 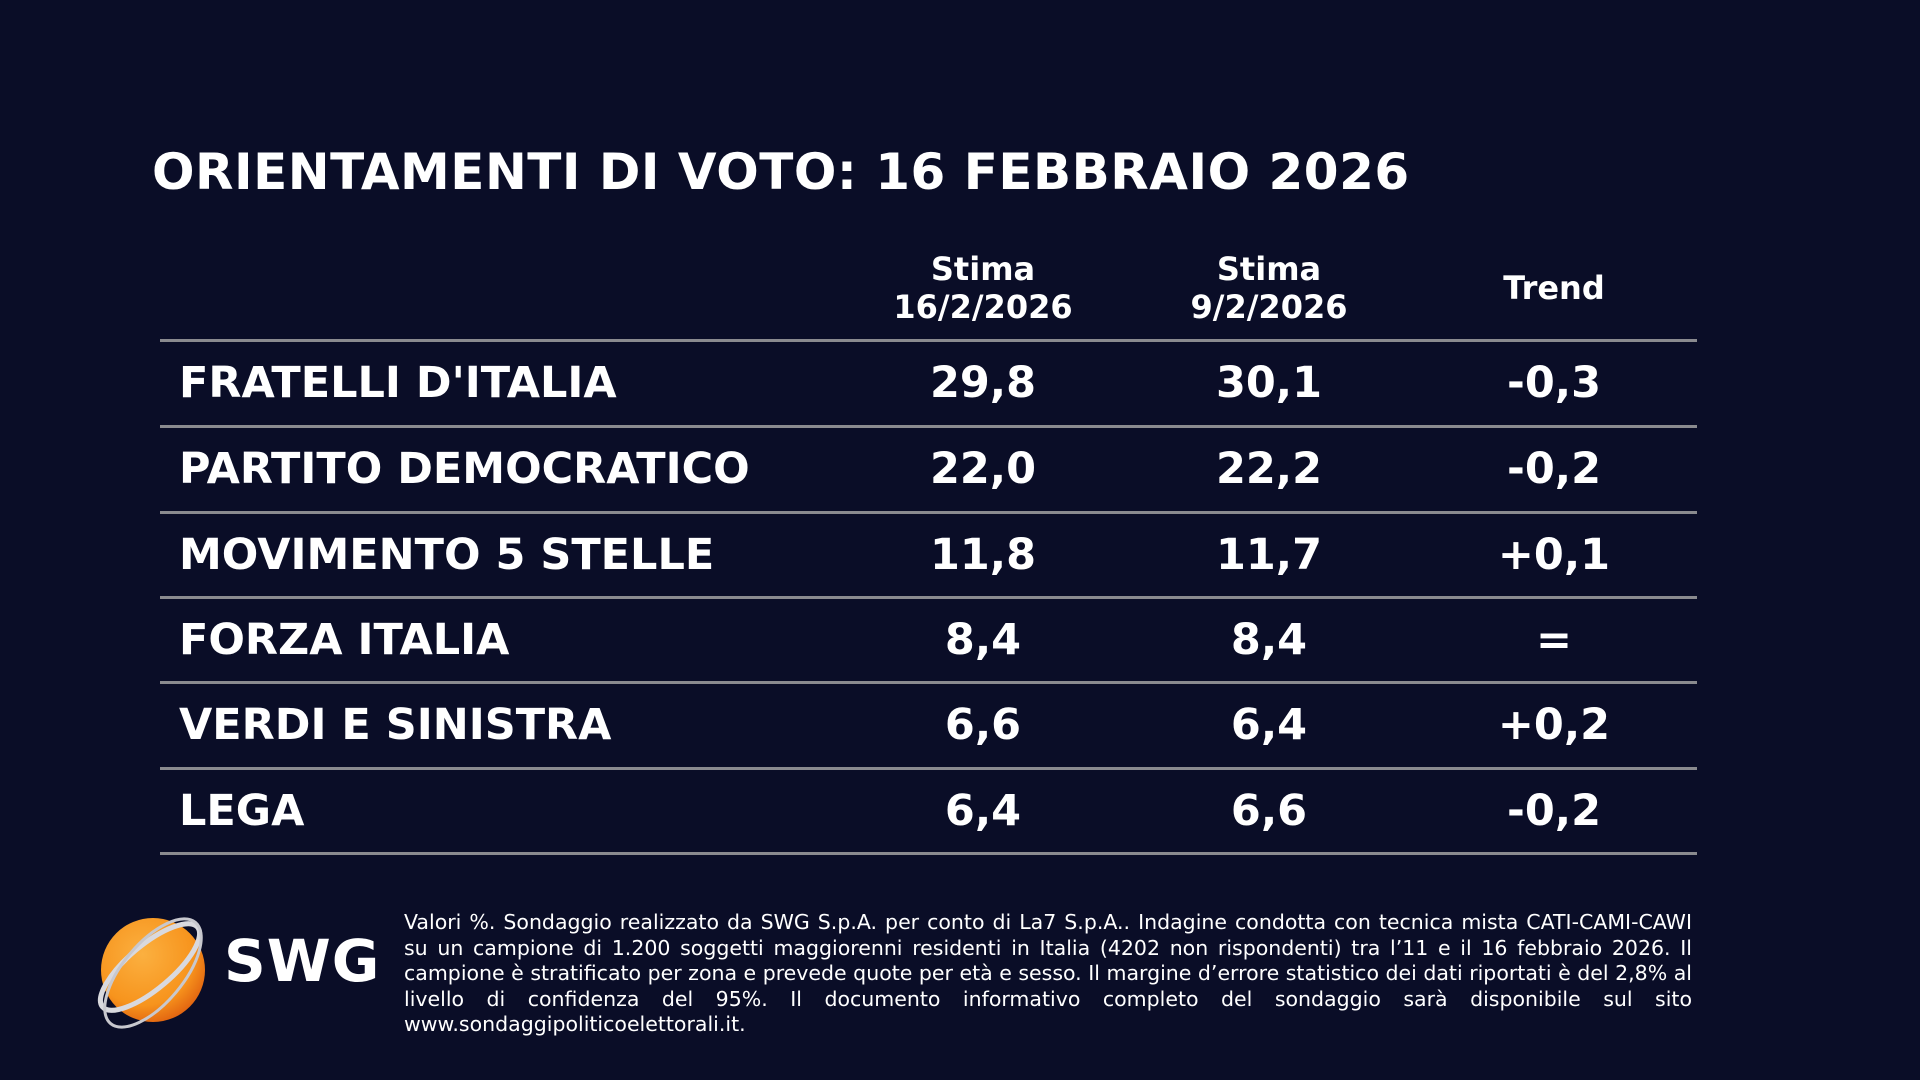 I want to click on current-estimate: 29,8, so click(x=983, y=383).